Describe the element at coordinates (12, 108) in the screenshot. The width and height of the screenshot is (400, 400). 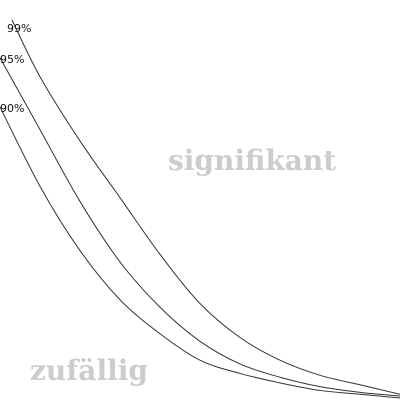
I see `curve-label-90pct: 90%` at that location.